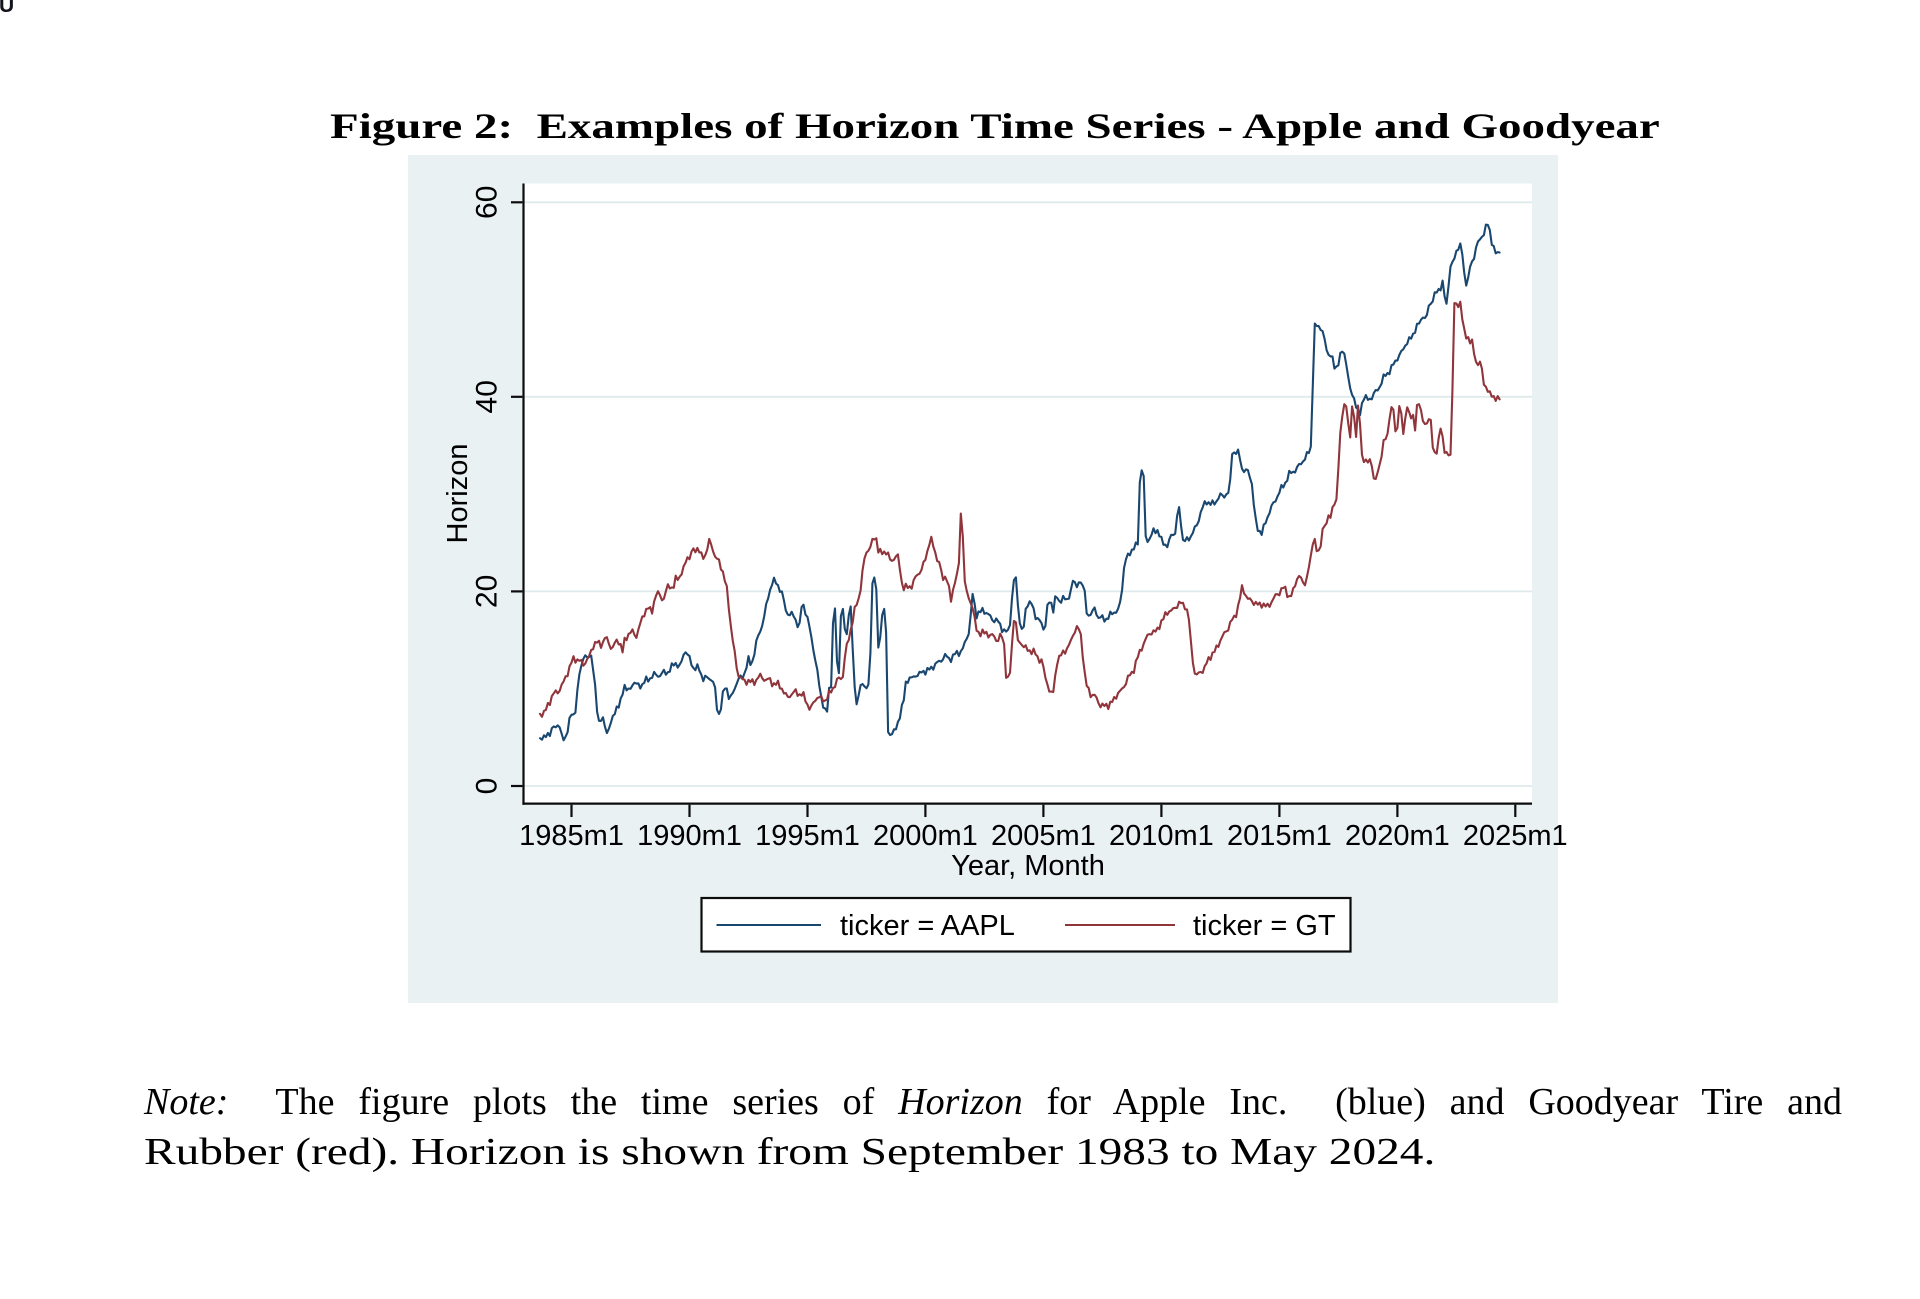 This screenshot has height=1299, width=1920. I want to click on svg-text: 1995m1, so click(807, 836).